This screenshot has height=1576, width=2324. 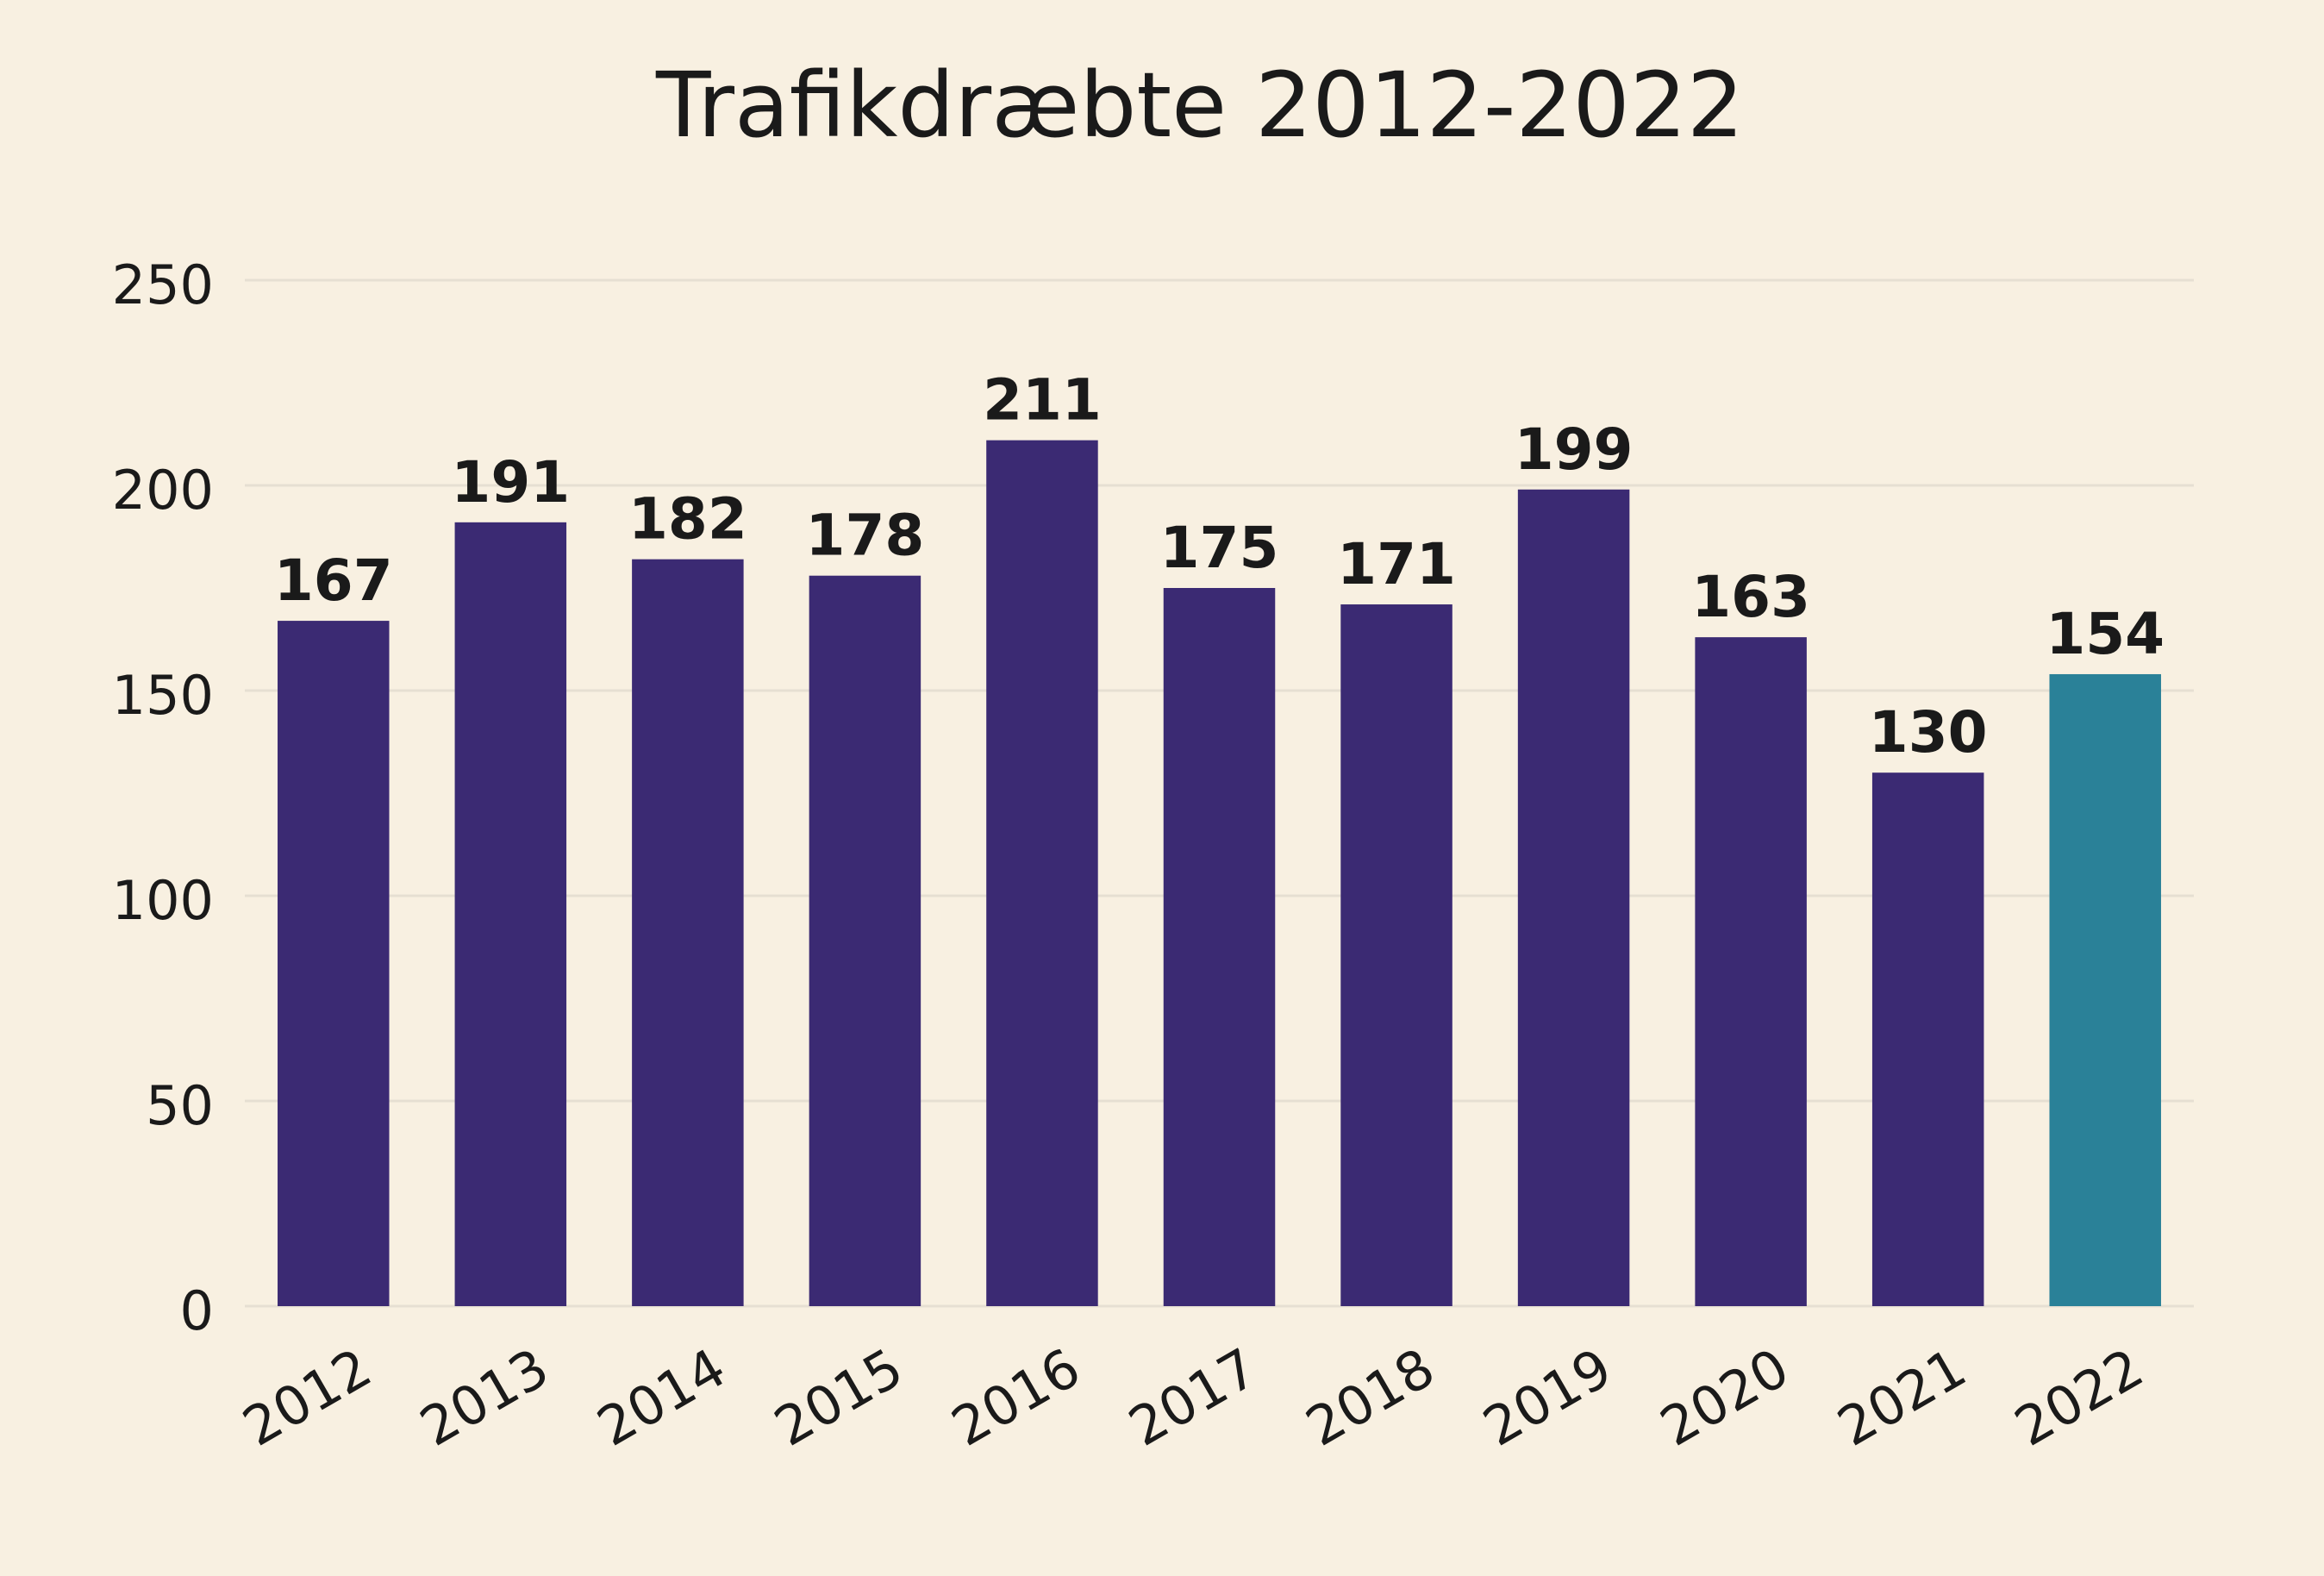 What do you see at coordinates (180, 1105) in the screenshot?
I see `y-tick-label: 50` at bounding box center [180, 1105].